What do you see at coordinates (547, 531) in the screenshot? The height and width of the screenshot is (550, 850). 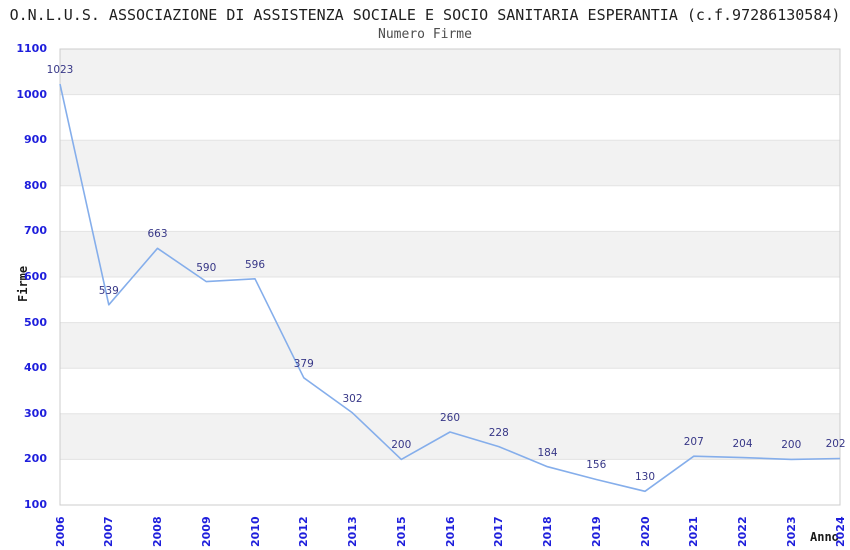 I see `x-tick-label: 2018` at bounding box center [547, 531].